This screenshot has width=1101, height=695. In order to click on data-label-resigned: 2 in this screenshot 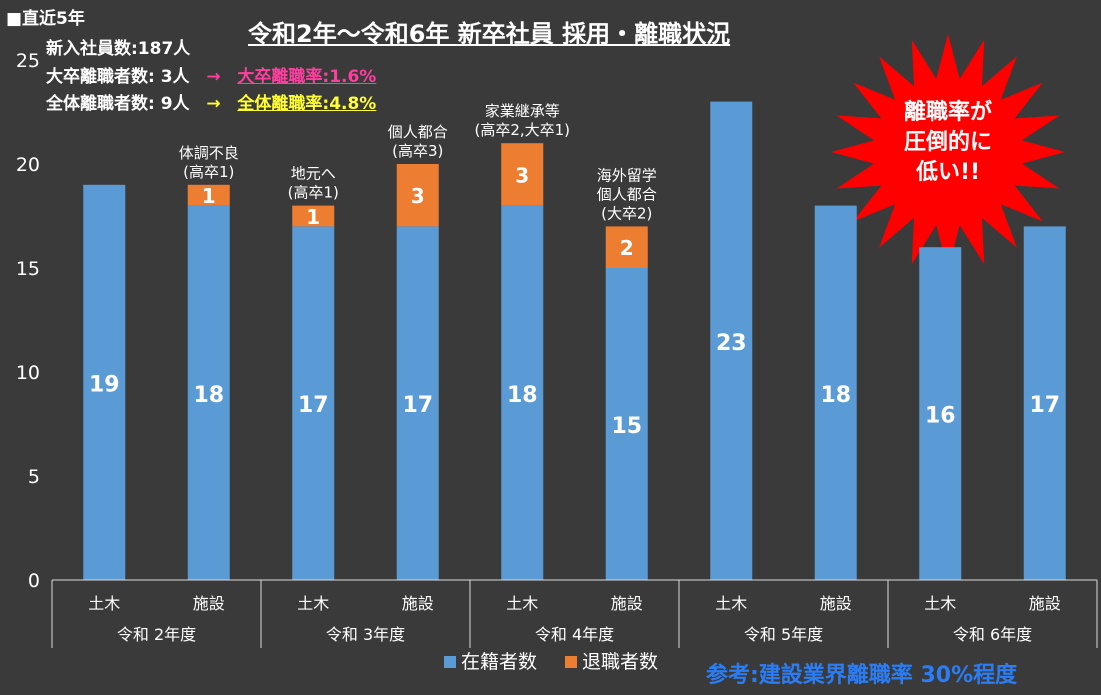, I will do `click(627, 248)`.